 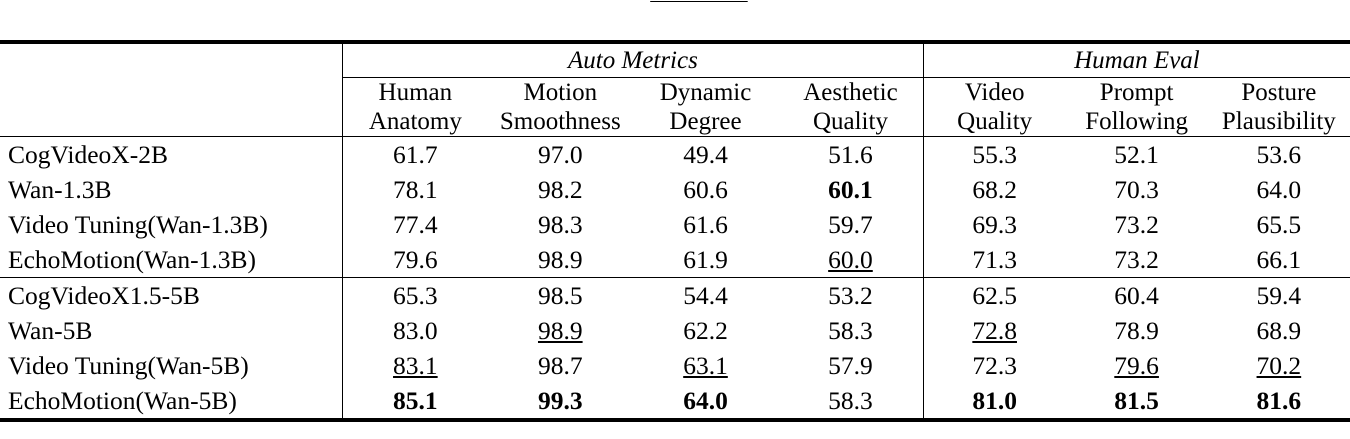 I want to click on metric-value-cell: 98.3, so click(x=560, y=224).